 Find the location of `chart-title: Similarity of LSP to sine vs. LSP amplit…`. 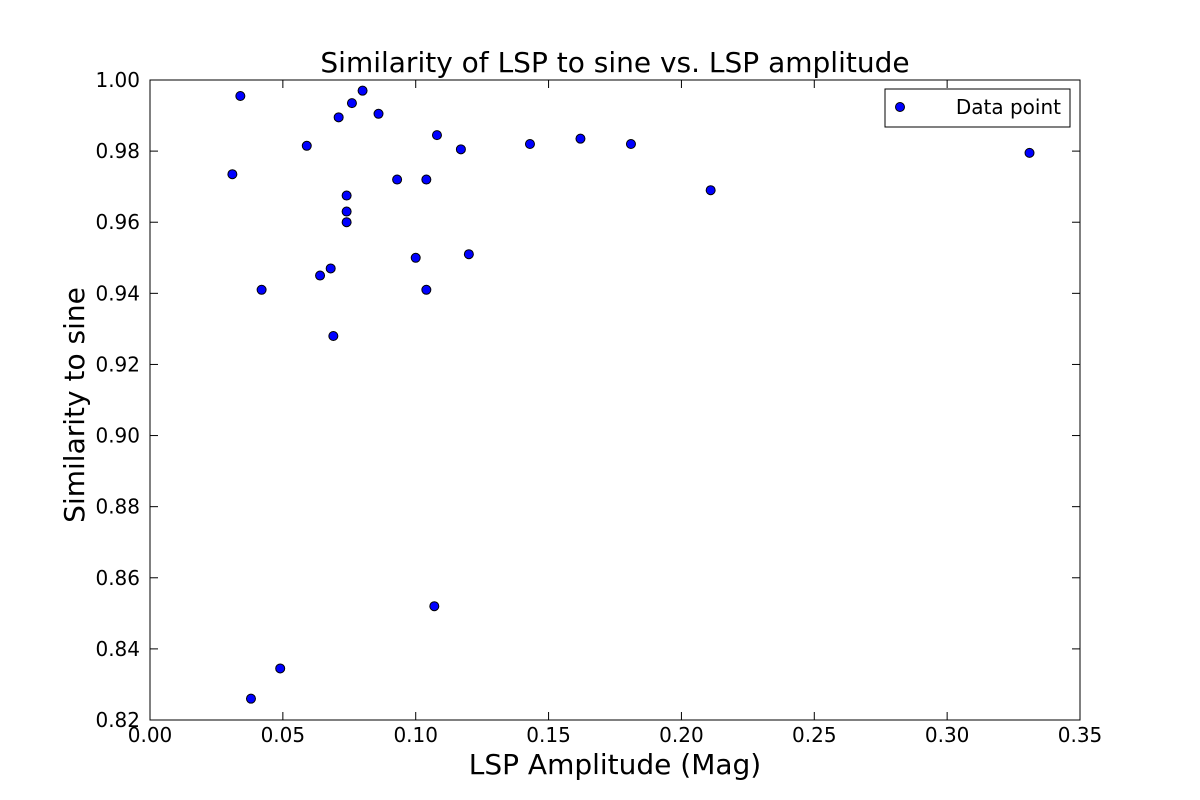

chart-title: Similarity of LSP to sine vs. LSP amplit… is located at coordinates (614, 62).